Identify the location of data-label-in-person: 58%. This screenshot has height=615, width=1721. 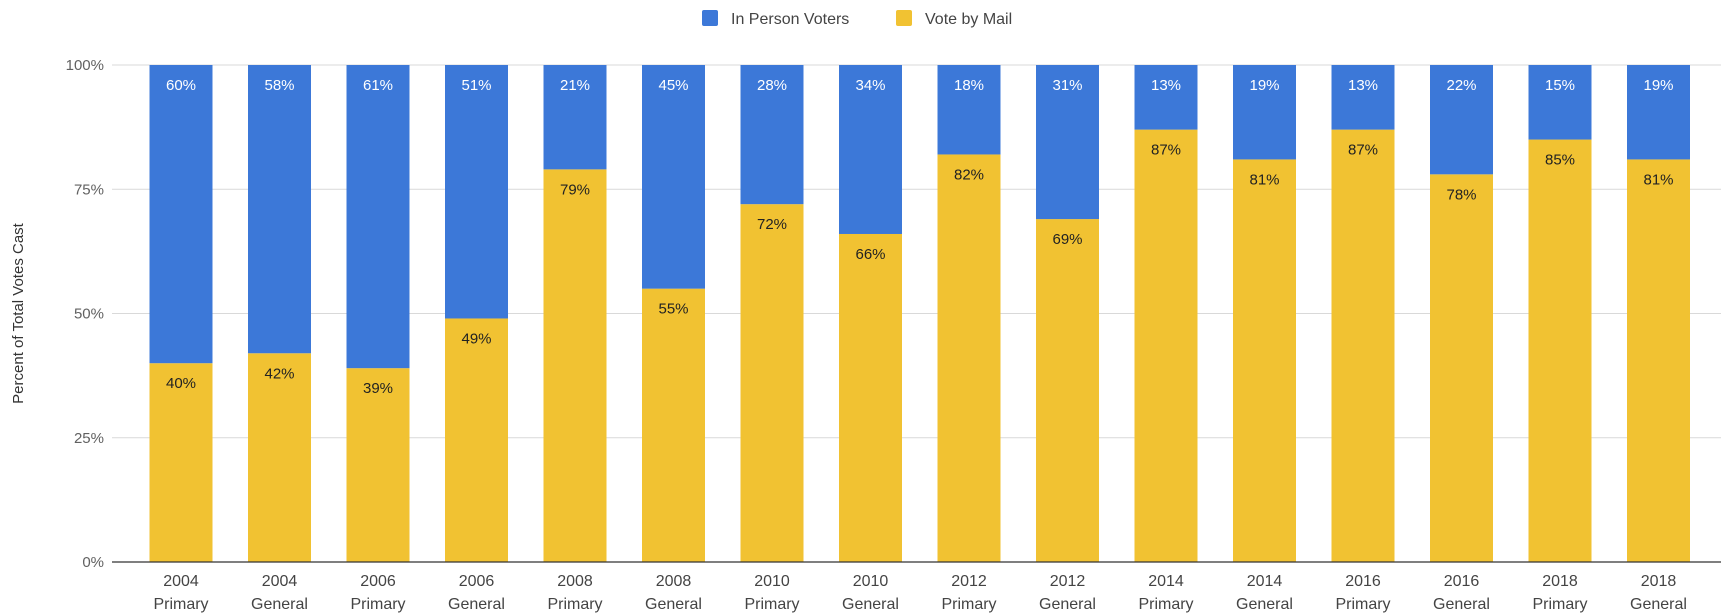
(279, 85).